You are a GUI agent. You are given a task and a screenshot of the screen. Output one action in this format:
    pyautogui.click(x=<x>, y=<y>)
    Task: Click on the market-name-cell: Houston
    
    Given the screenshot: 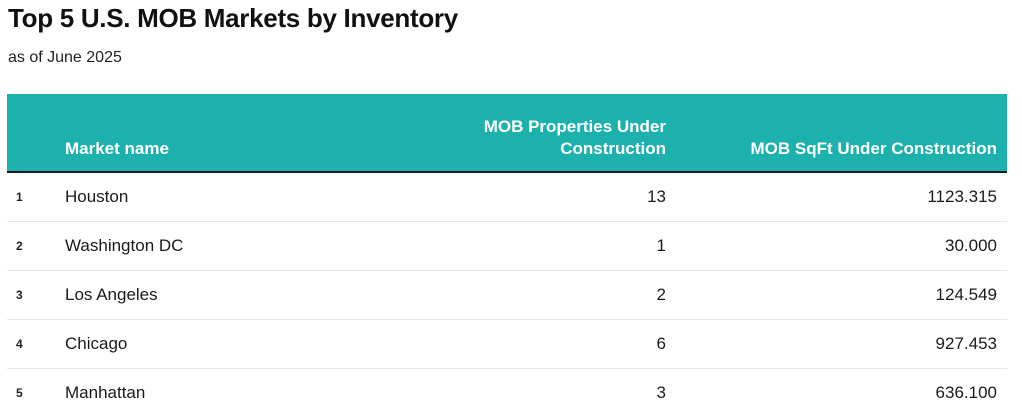 What is the action you would take?
    pyautogui.click(x=219, y=197)
    